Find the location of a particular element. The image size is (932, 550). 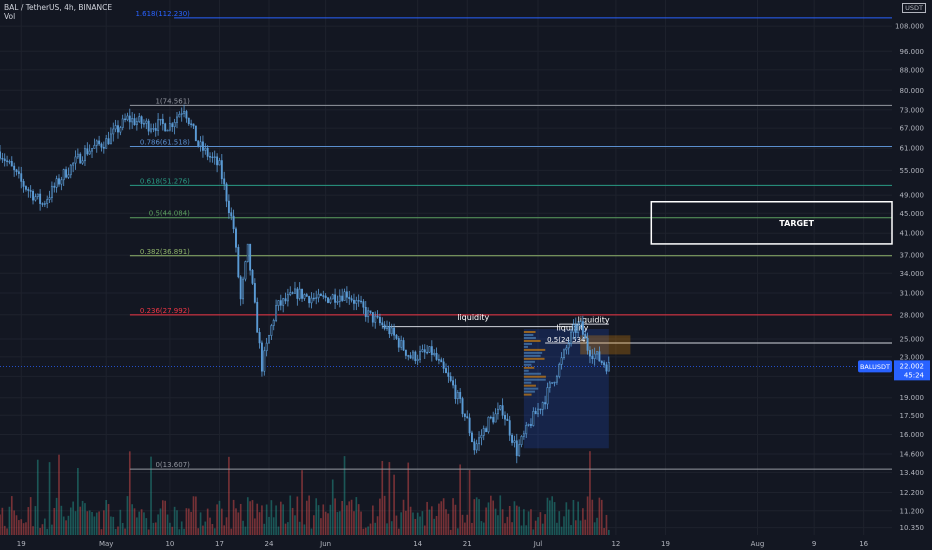

ticker-tag is located at coordinates (875, 366).